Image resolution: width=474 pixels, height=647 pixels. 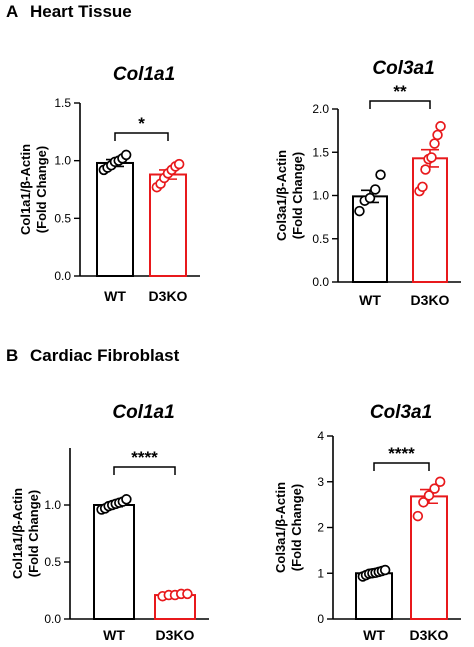 What do you see at coordinates (320, 482) in the screenshot?
I see `y-tick-label: 3` at bounding box center [320, 482].